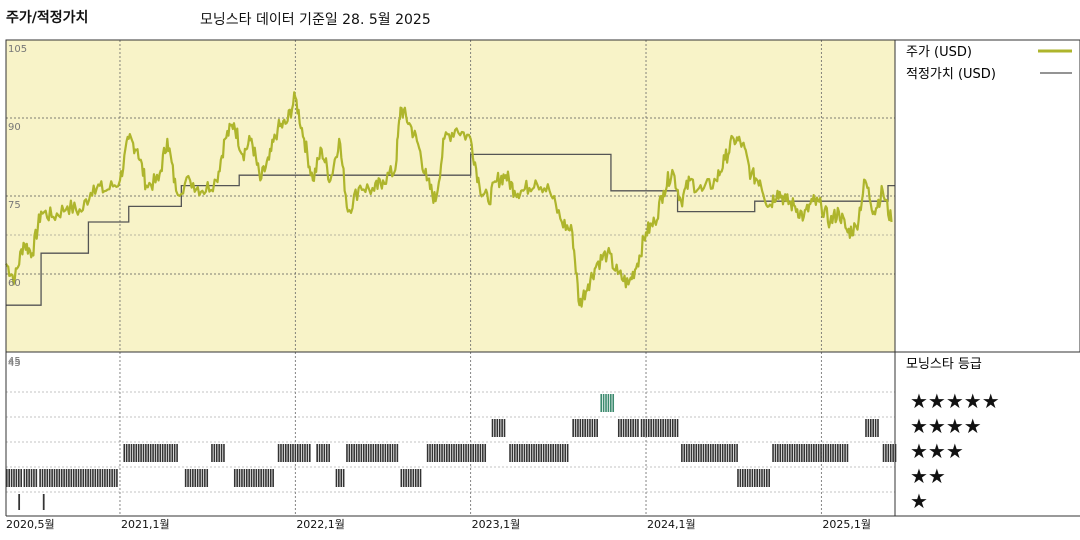 This screenshot has height=540, width=1080. What do you see at coordinates (946, 426) in the screenshot?
I see `rating-star-label: ★★★★` at bounding box center [946, 426].